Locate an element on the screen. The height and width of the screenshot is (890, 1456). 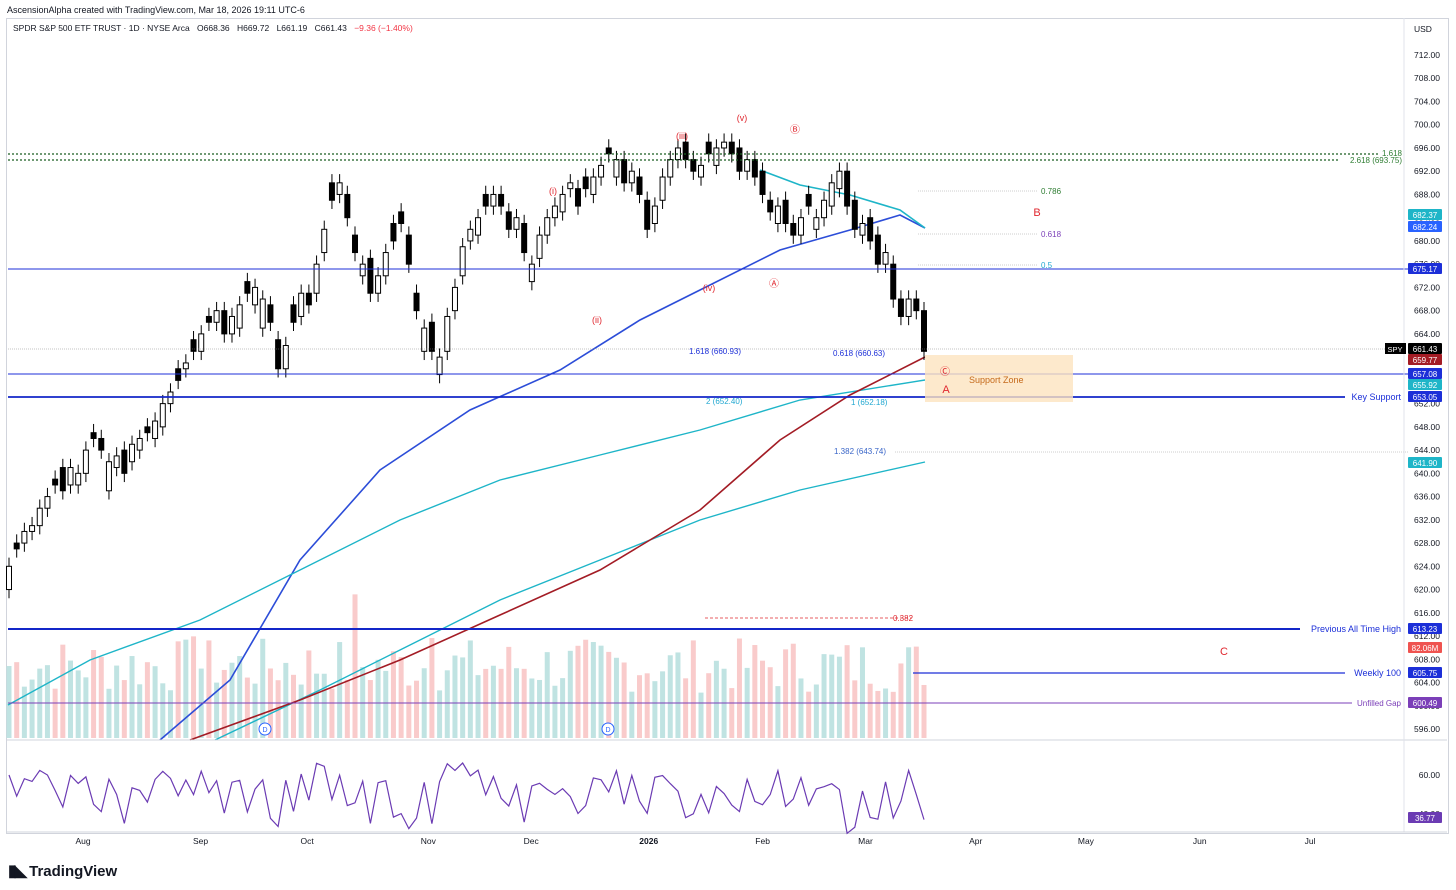
fib-1382-label: 1.382 (643.74) is located at coordinates (860, 451).